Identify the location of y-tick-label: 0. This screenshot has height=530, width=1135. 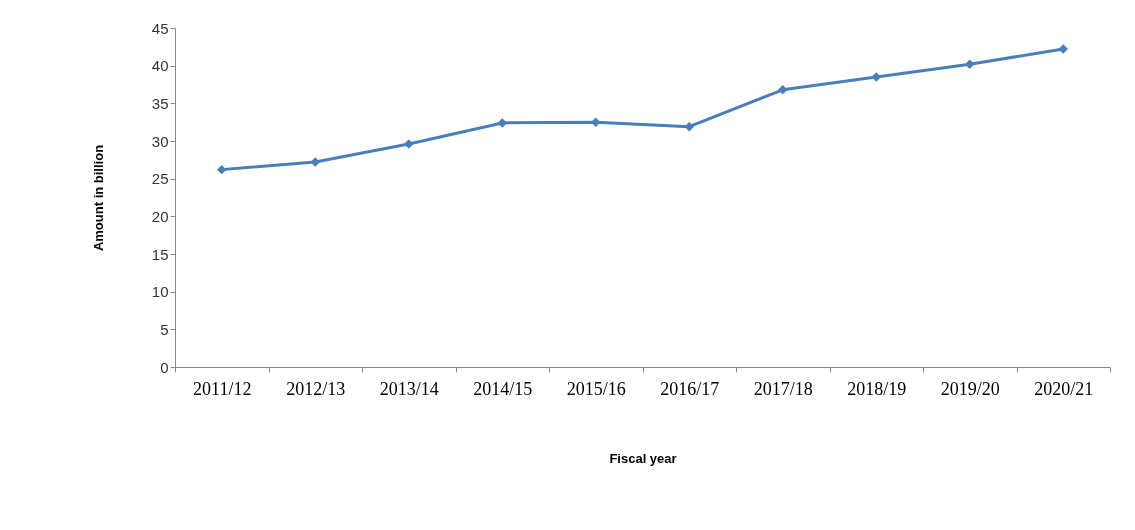
(164, 367).